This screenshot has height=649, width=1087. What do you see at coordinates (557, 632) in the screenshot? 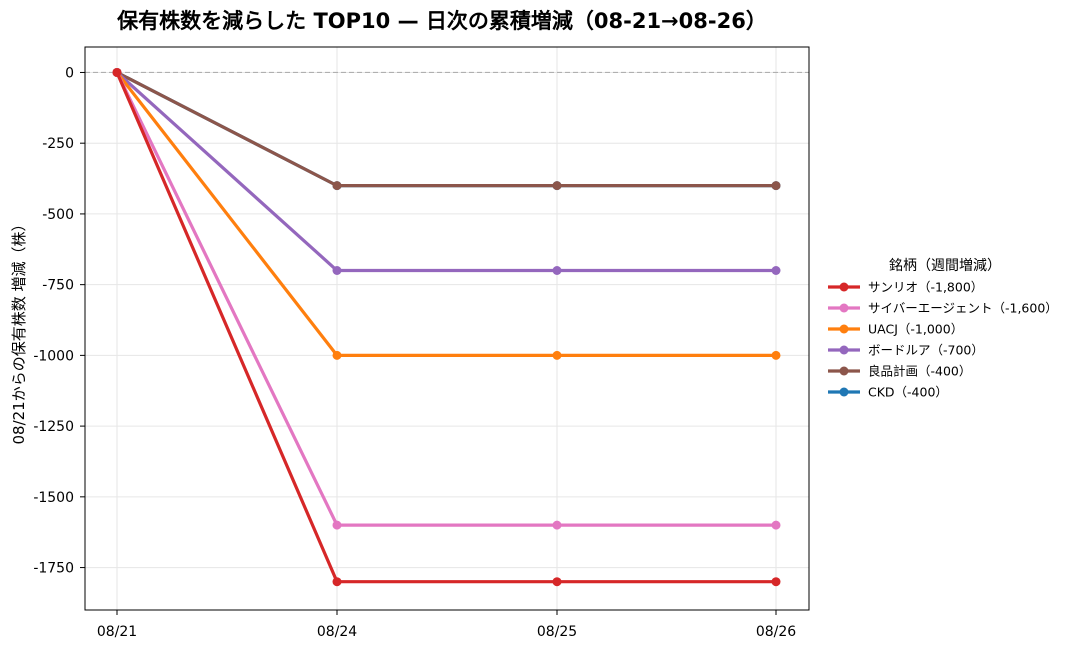
I see `x-tick-label-2: 08/25` at bounding box center [557, 632].